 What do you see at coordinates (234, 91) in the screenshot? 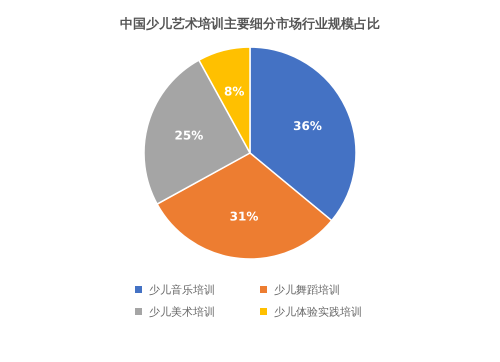
I see `data-label: 8%` at bounding box center [234, 91].